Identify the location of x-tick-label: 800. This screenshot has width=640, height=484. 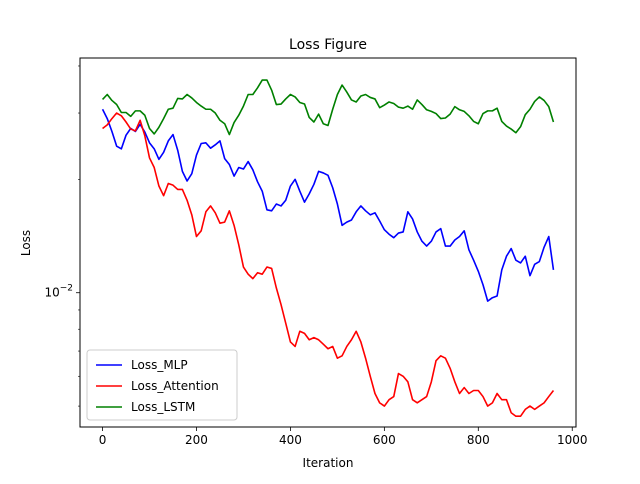
(478, 440).